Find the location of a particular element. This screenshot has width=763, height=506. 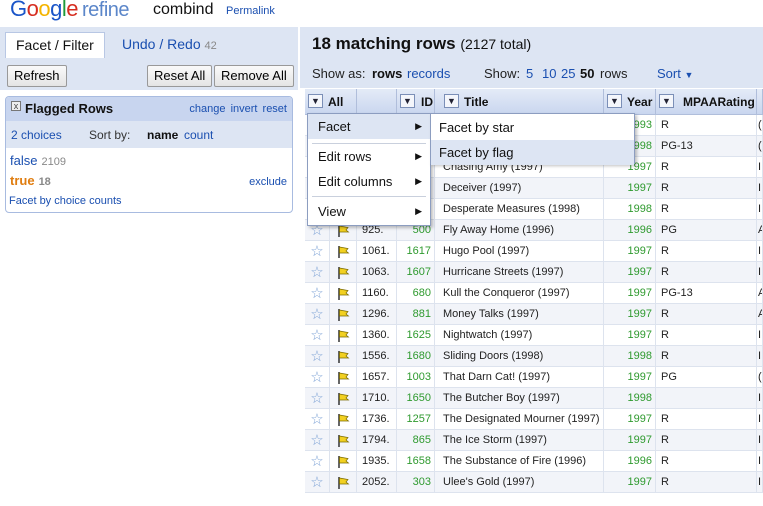

remove-all-button: Remove All is located at coordinates (254, 76).